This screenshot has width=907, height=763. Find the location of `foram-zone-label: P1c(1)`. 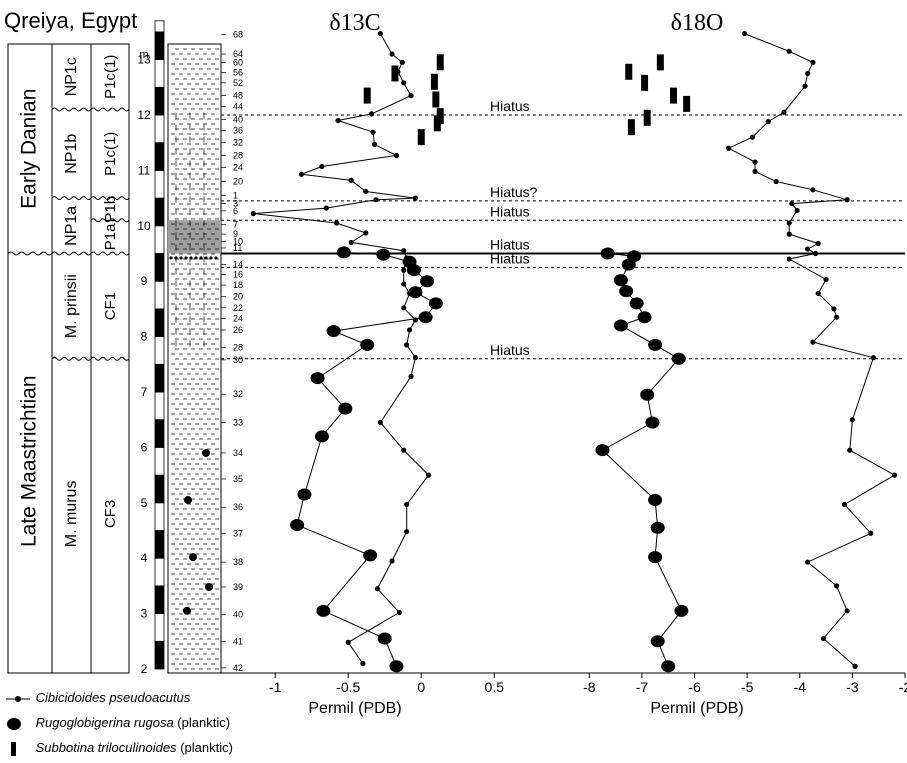

foram-zone-label: P1c(1) is located at coordinates (110, 77).